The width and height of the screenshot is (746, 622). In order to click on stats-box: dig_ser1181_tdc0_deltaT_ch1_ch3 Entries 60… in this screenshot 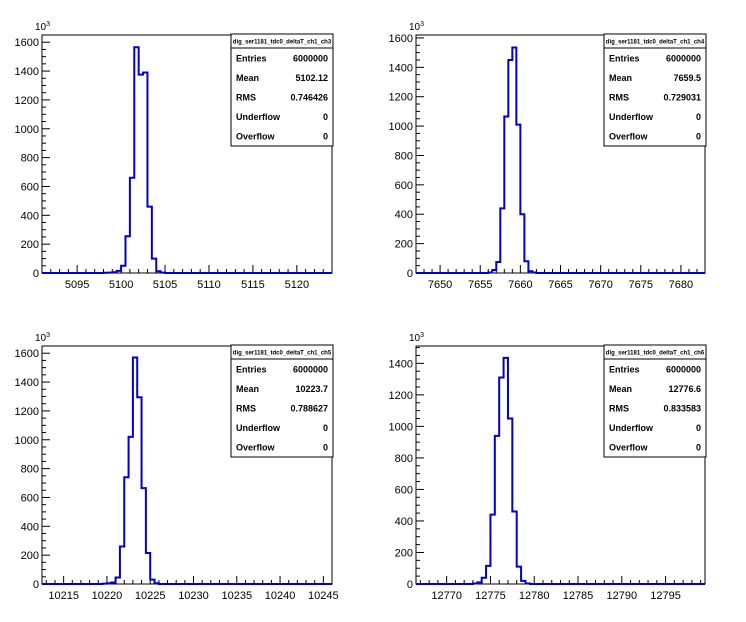, I will do `click(282, 90)`.